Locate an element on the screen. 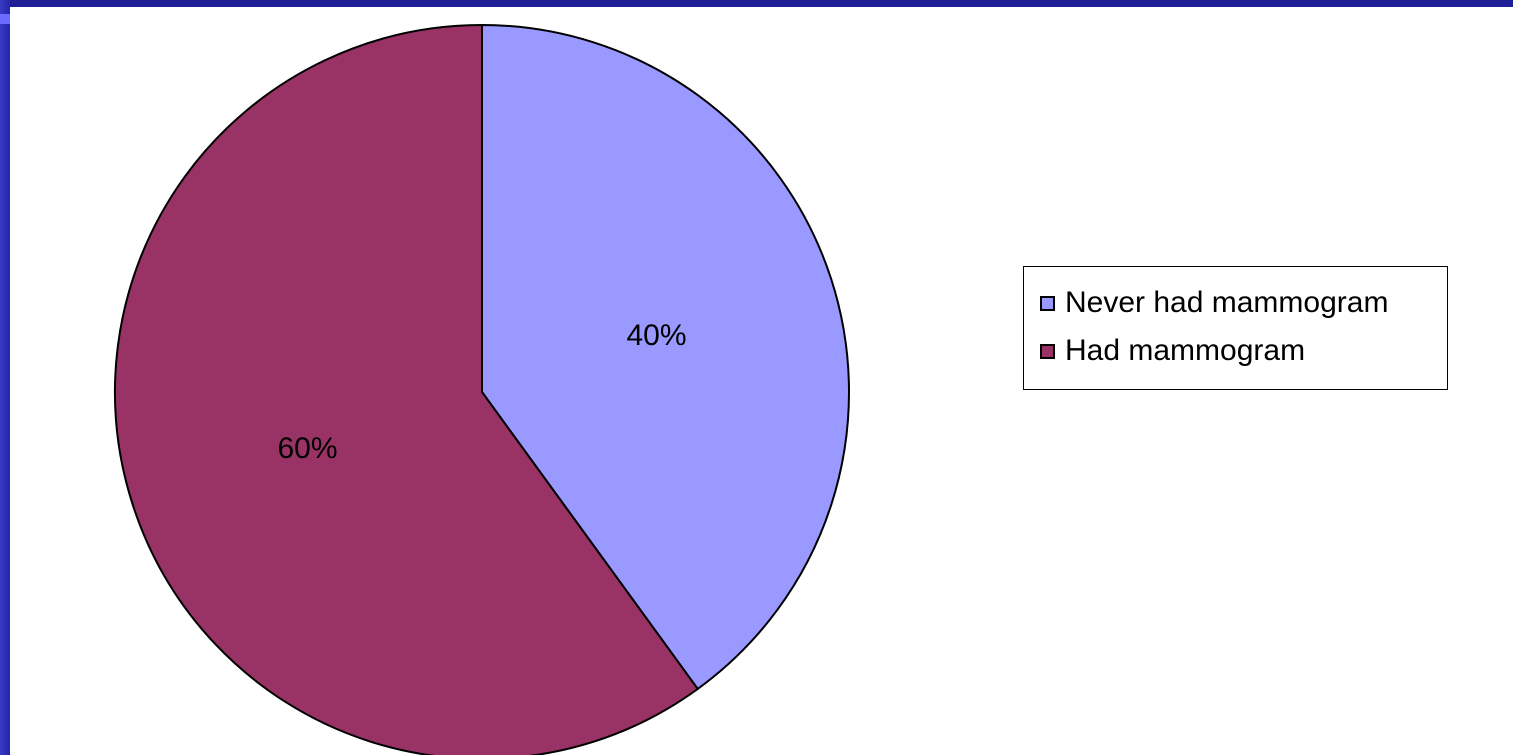  legend-swatch-never-had-mammogram is located at coordinates (1047, 303).